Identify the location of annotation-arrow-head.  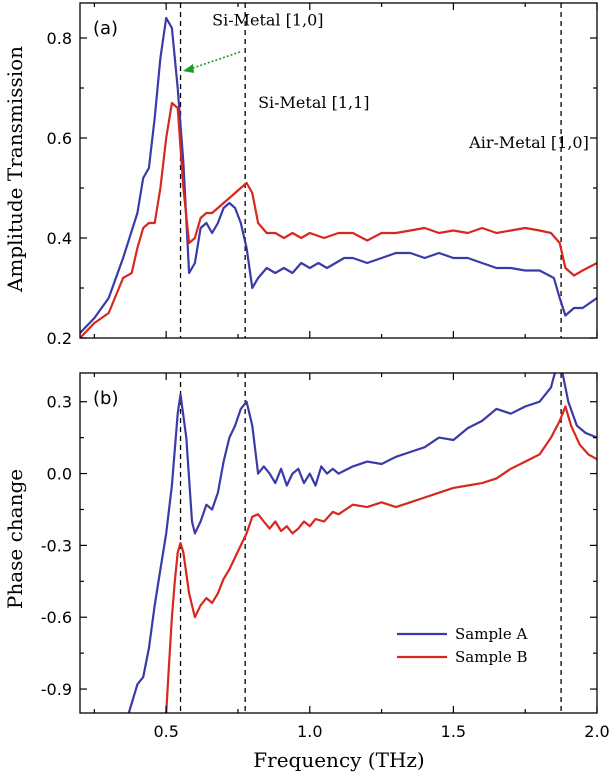
(188, 68).